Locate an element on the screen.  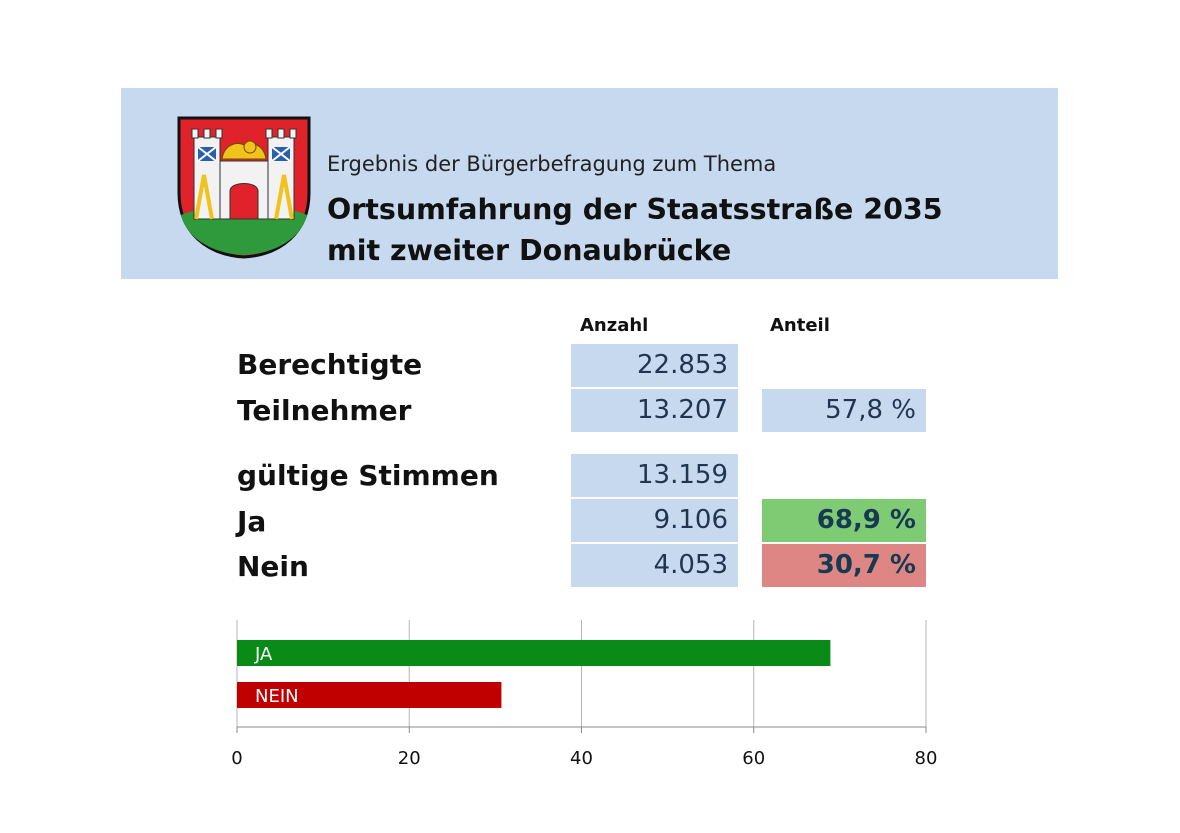
x-tick-label-40: 40 is located at coordinates (581, 758).